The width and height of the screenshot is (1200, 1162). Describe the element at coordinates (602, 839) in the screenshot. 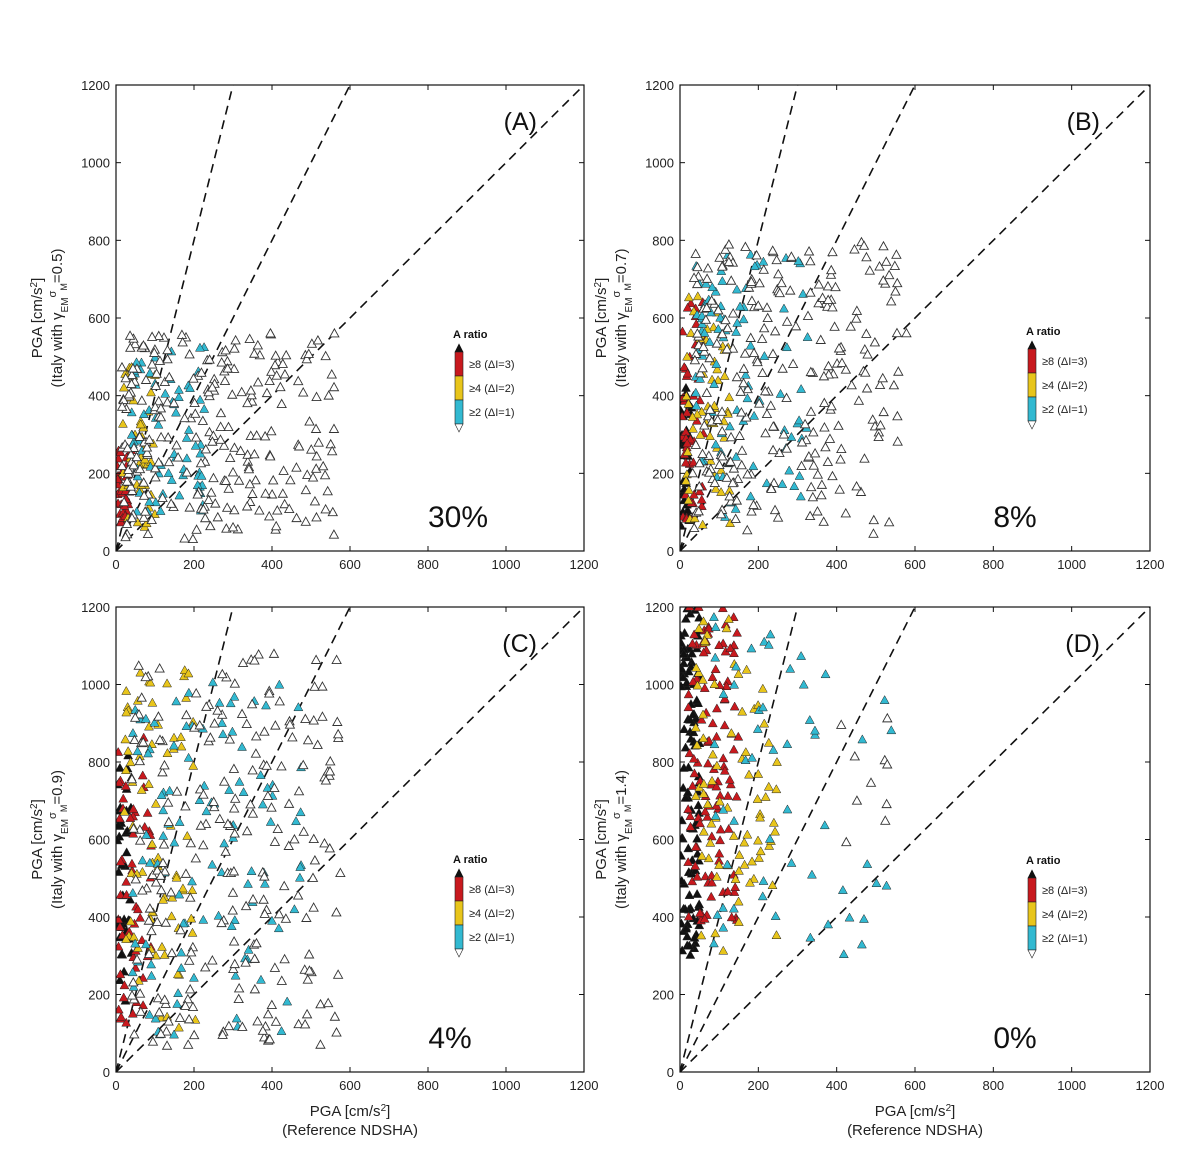

I see `y-axis-label-line1: PGA [cm/s2]` at that location.